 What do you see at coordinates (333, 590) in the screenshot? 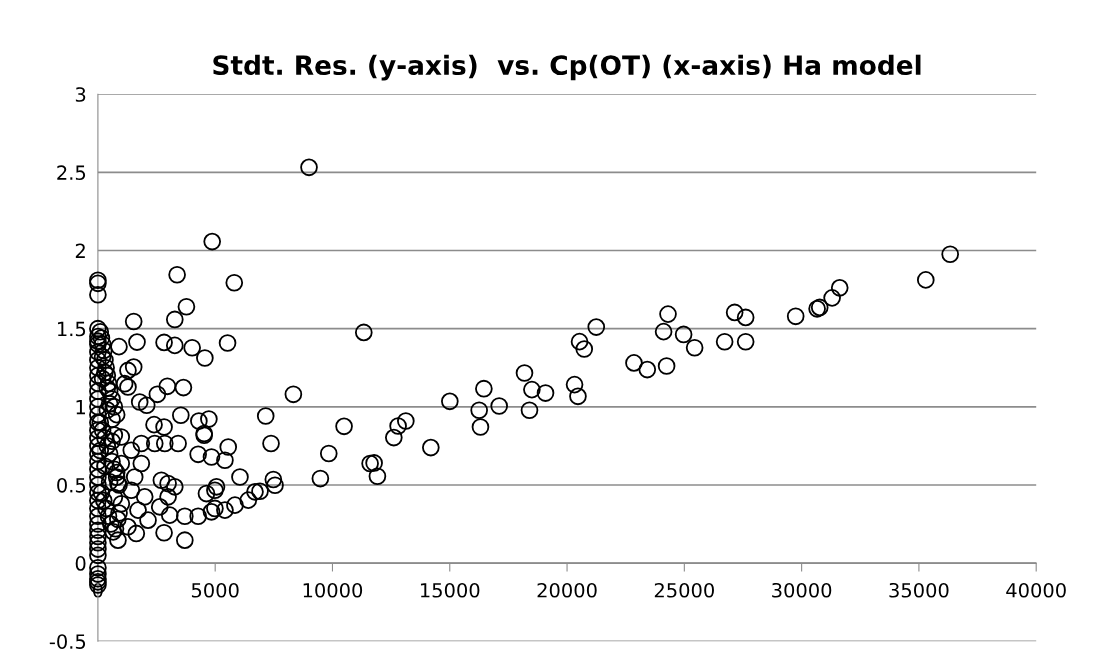
I see `x-tick-label: 10000` at bounding box center [333, 590].